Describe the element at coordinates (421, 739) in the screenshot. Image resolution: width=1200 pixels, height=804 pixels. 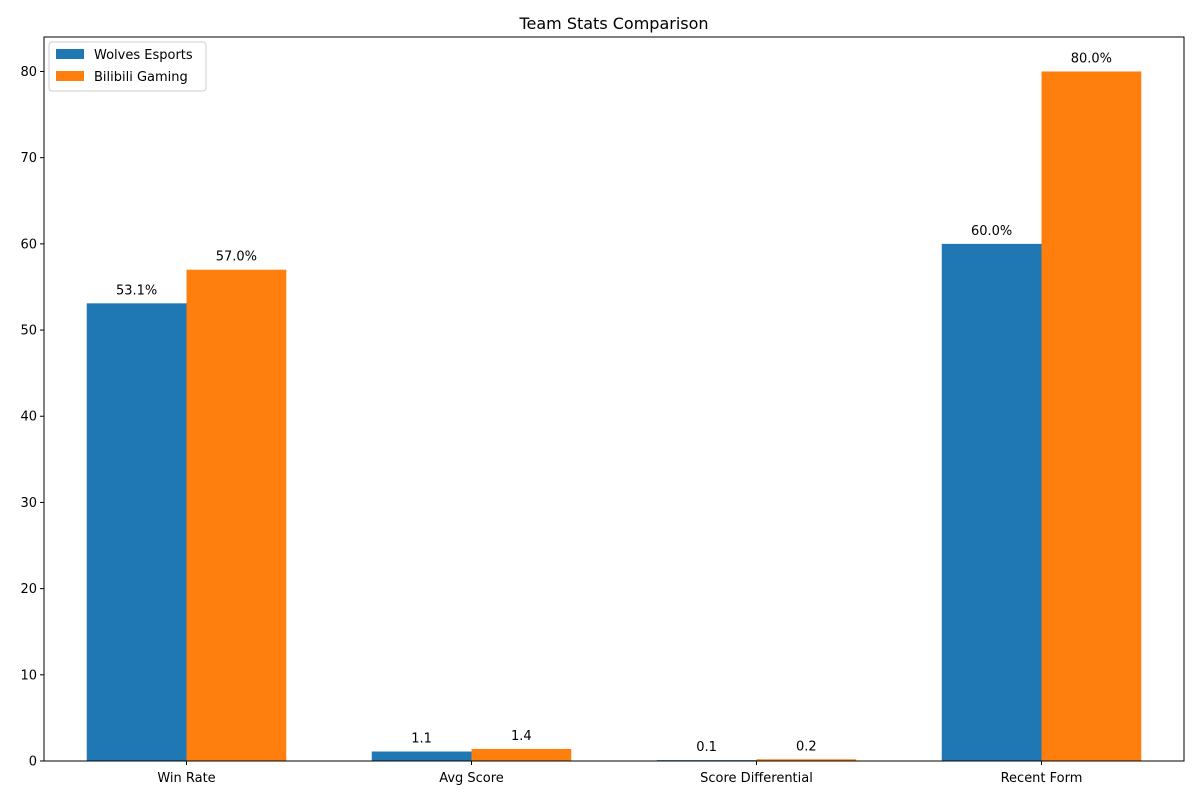
I see `bar-value-label: 1.1` at that location.